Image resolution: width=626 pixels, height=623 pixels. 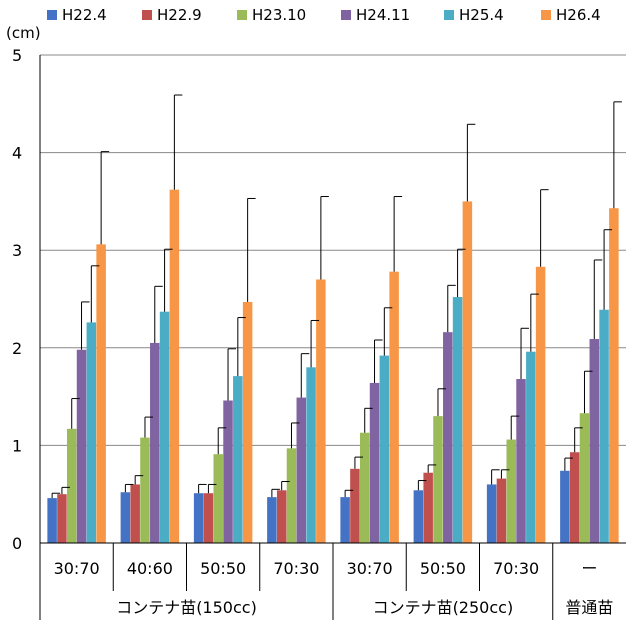 What do you see at coordinates (179, 15) in the screenshot?
I see `legend-label: H22.9` at bounding box center [179, 15].